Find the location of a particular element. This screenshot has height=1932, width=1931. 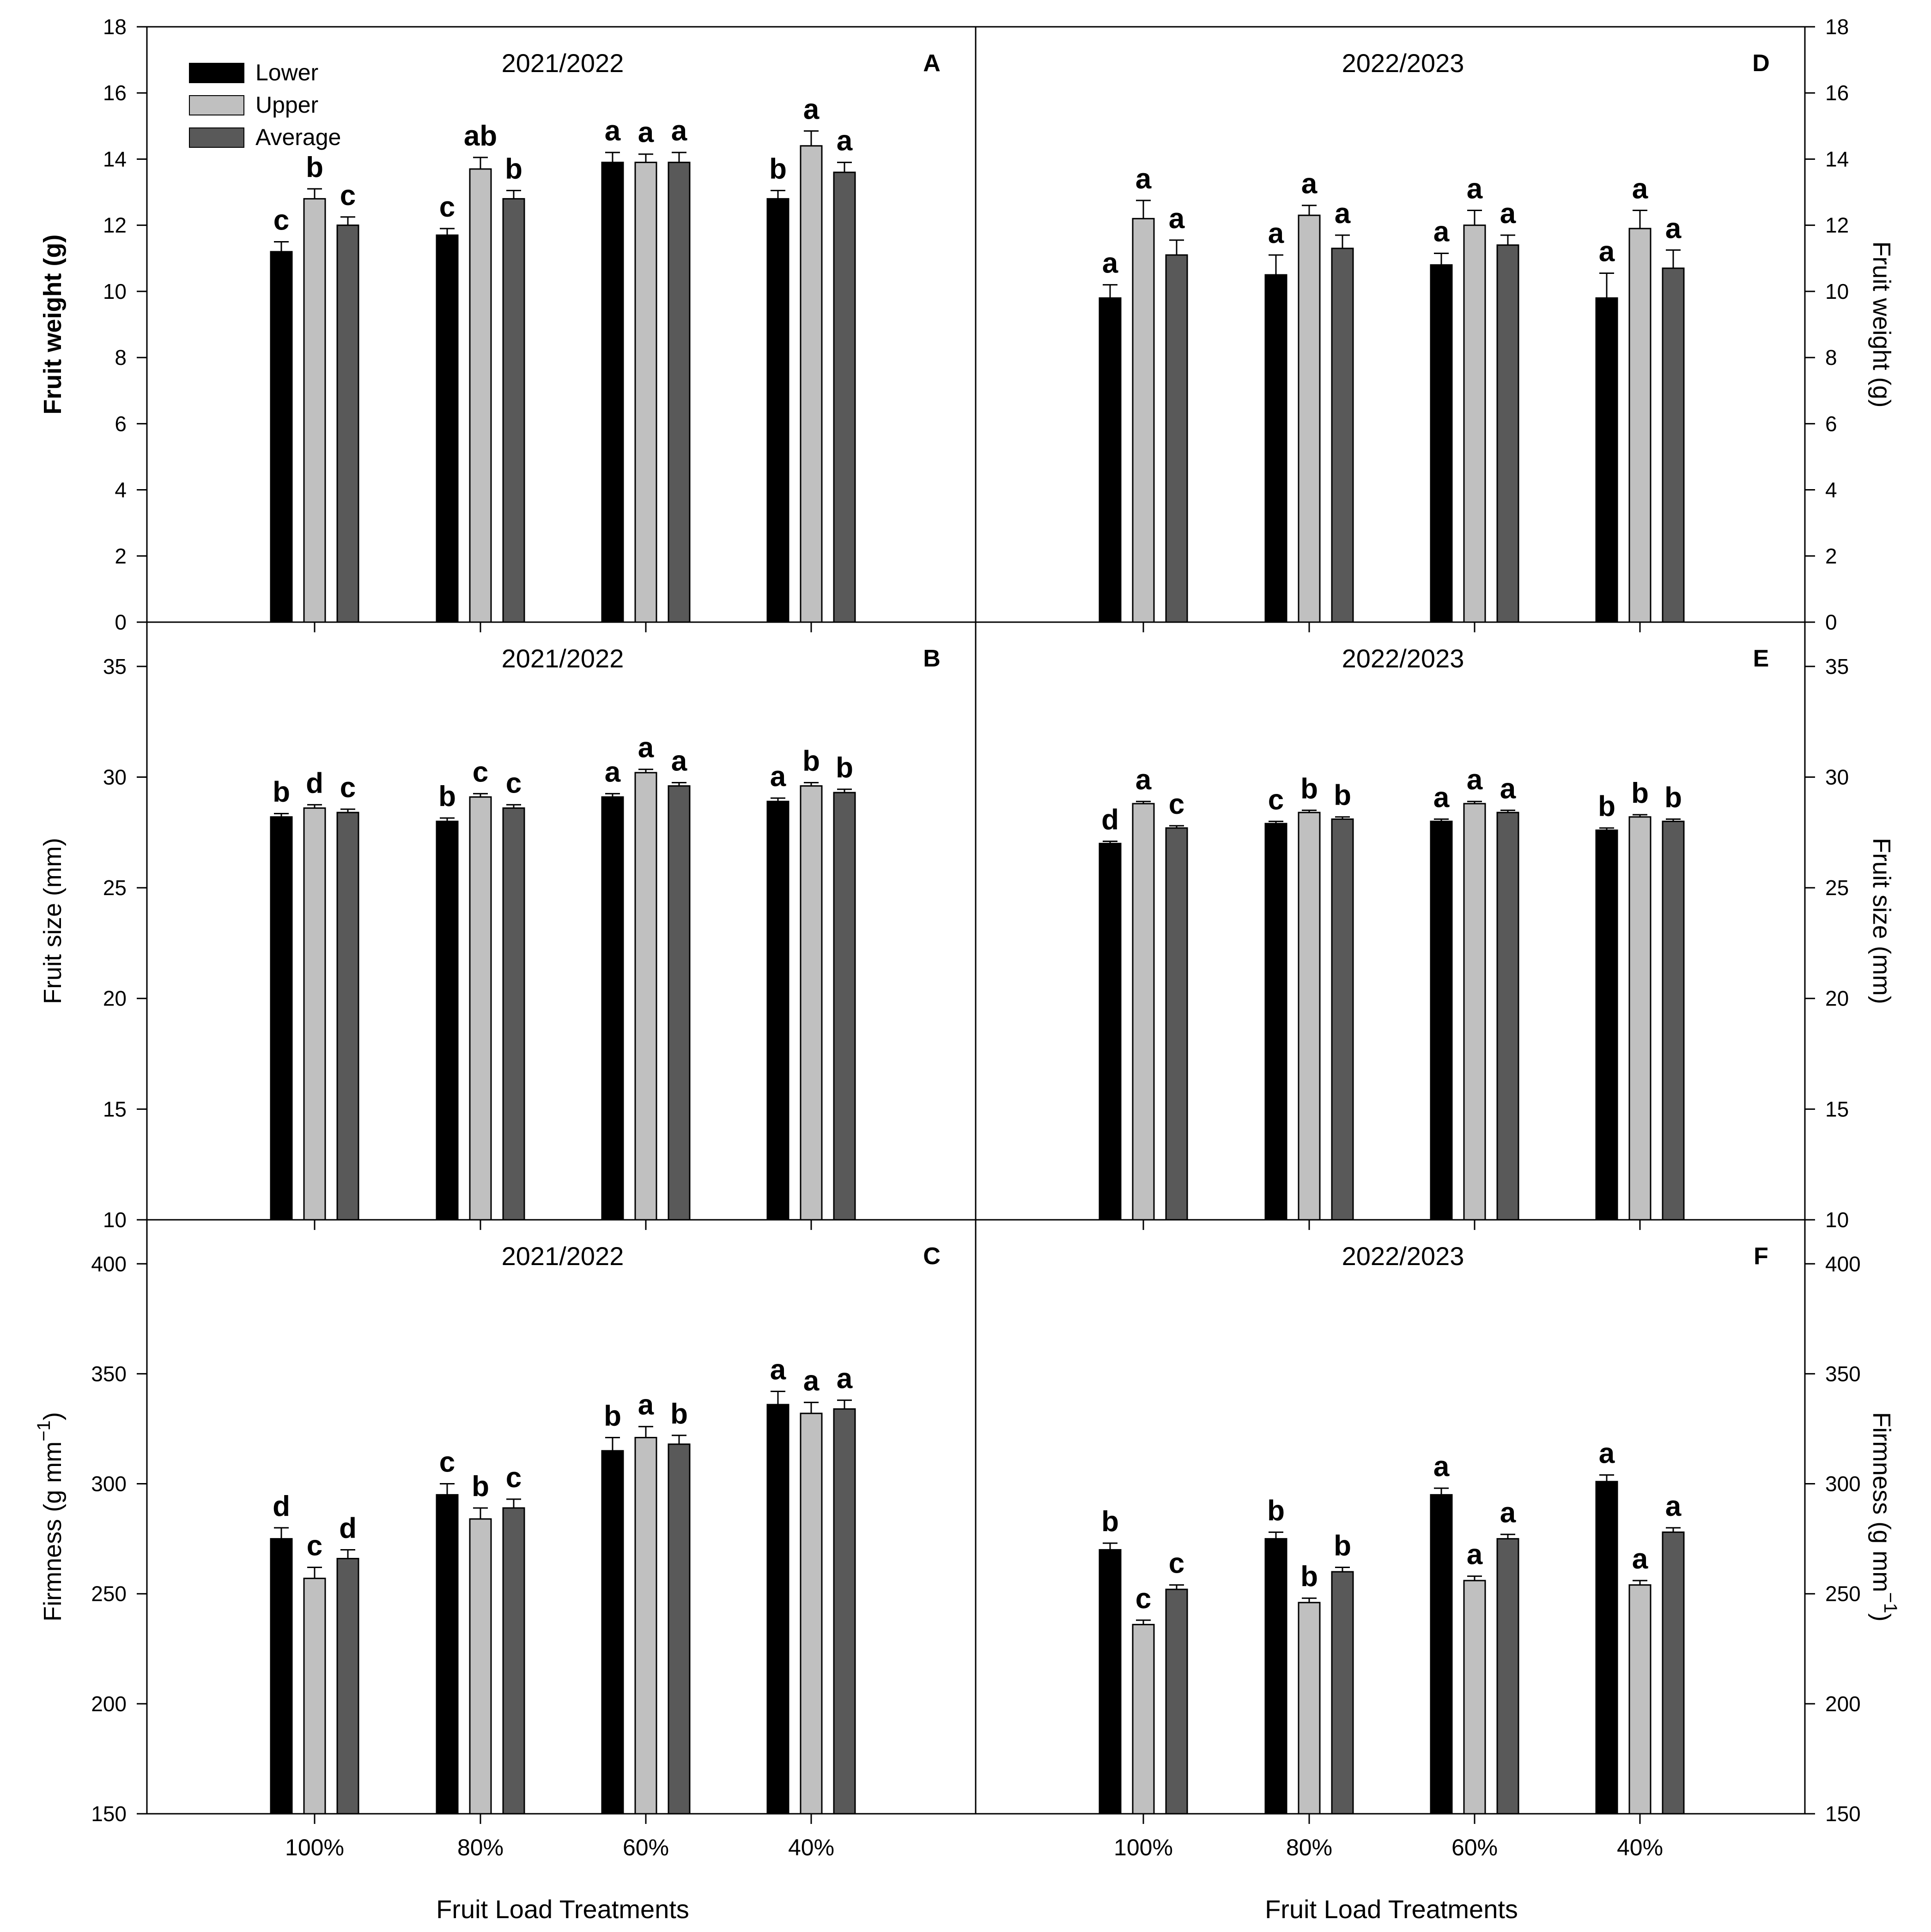

y-tick-label: 16 is located at coordinates (115, 93).